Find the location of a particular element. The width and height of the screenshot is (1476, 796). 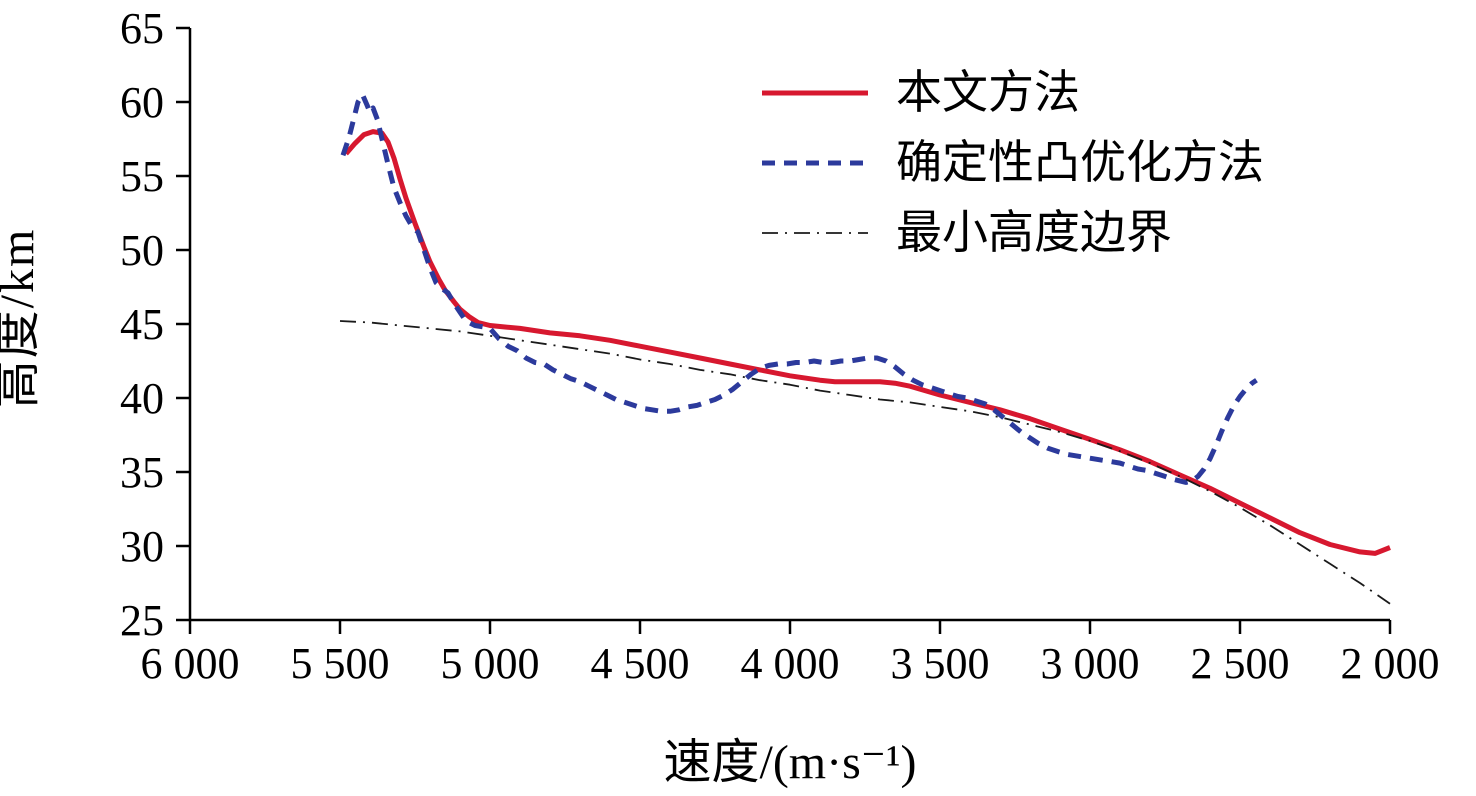

svg-text: 50 is located at coordinates (142, 250).